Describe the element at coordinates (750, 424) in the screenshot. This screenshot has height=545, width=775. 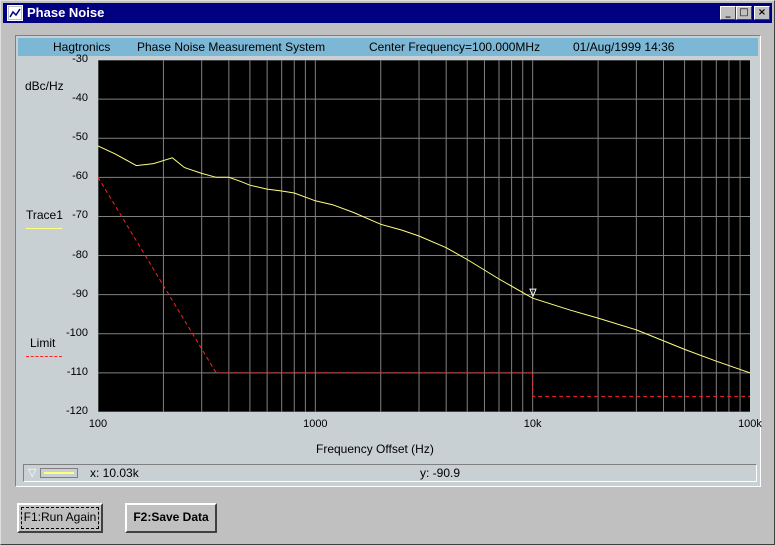
I see `x-tick-label: 100k` at that location.